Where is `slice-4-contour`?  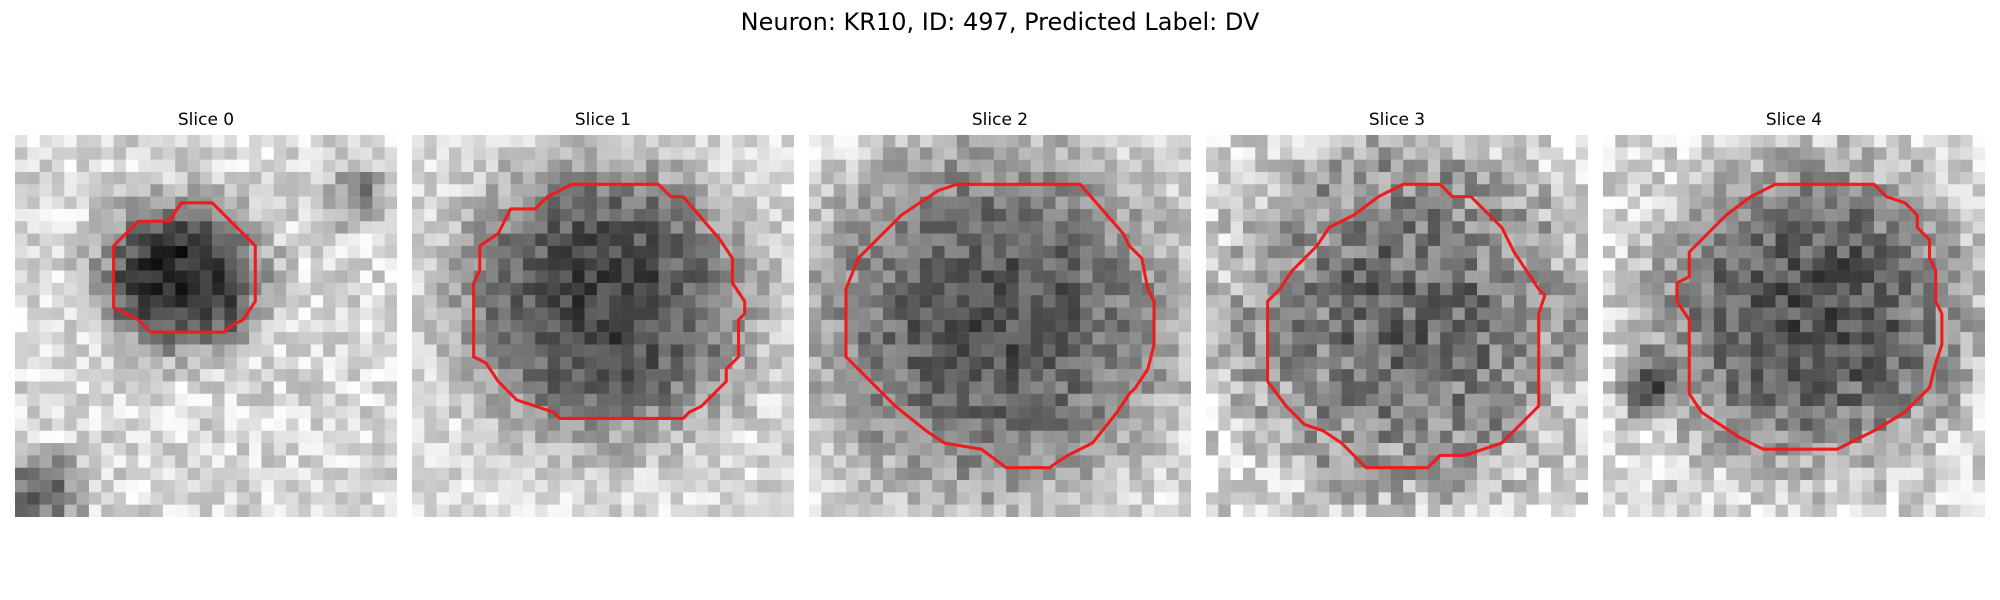
slice-4-contour is located at coordinates (1809, 316).